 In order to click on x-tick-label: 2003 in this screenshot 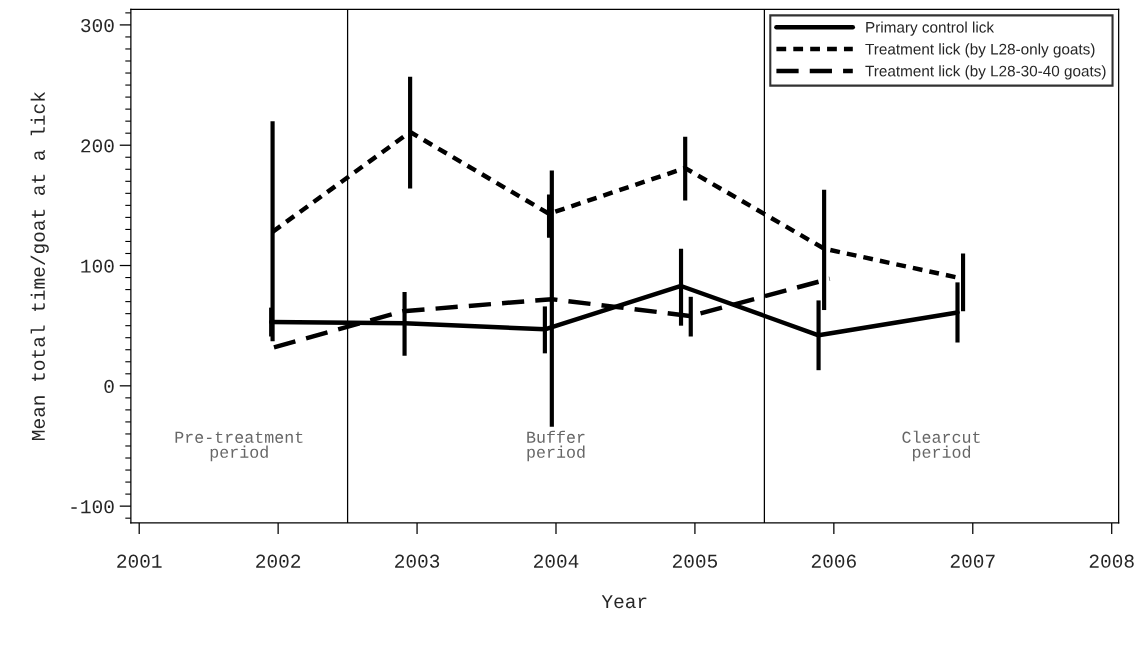, I will do `click(417, 561)`.